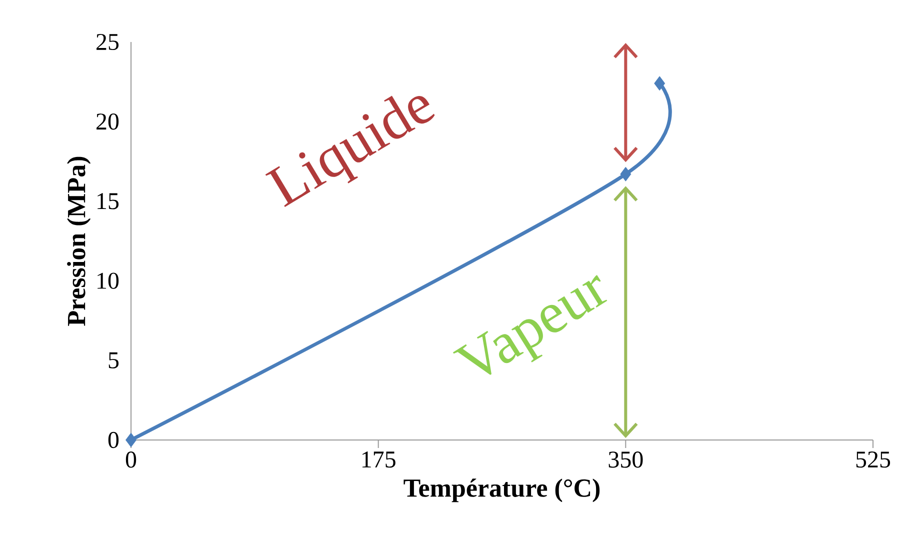 The width and height of the screenshot is (906, 552). I want to click on x-axis-title: Température (°C), so click(502, 490).